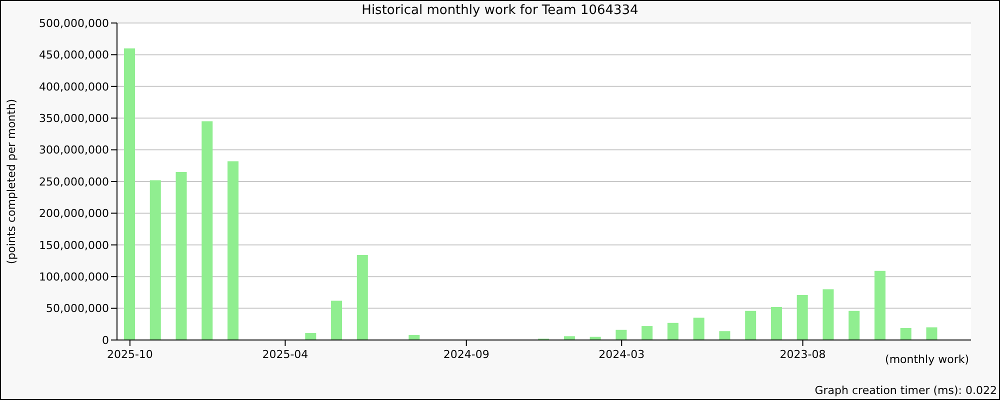 The height and width of the screenshot is (400, 1000). Describe the element at coordinates (74, 87) in the screenshot. I see `y-tick-label: 400,000,000` at that location.